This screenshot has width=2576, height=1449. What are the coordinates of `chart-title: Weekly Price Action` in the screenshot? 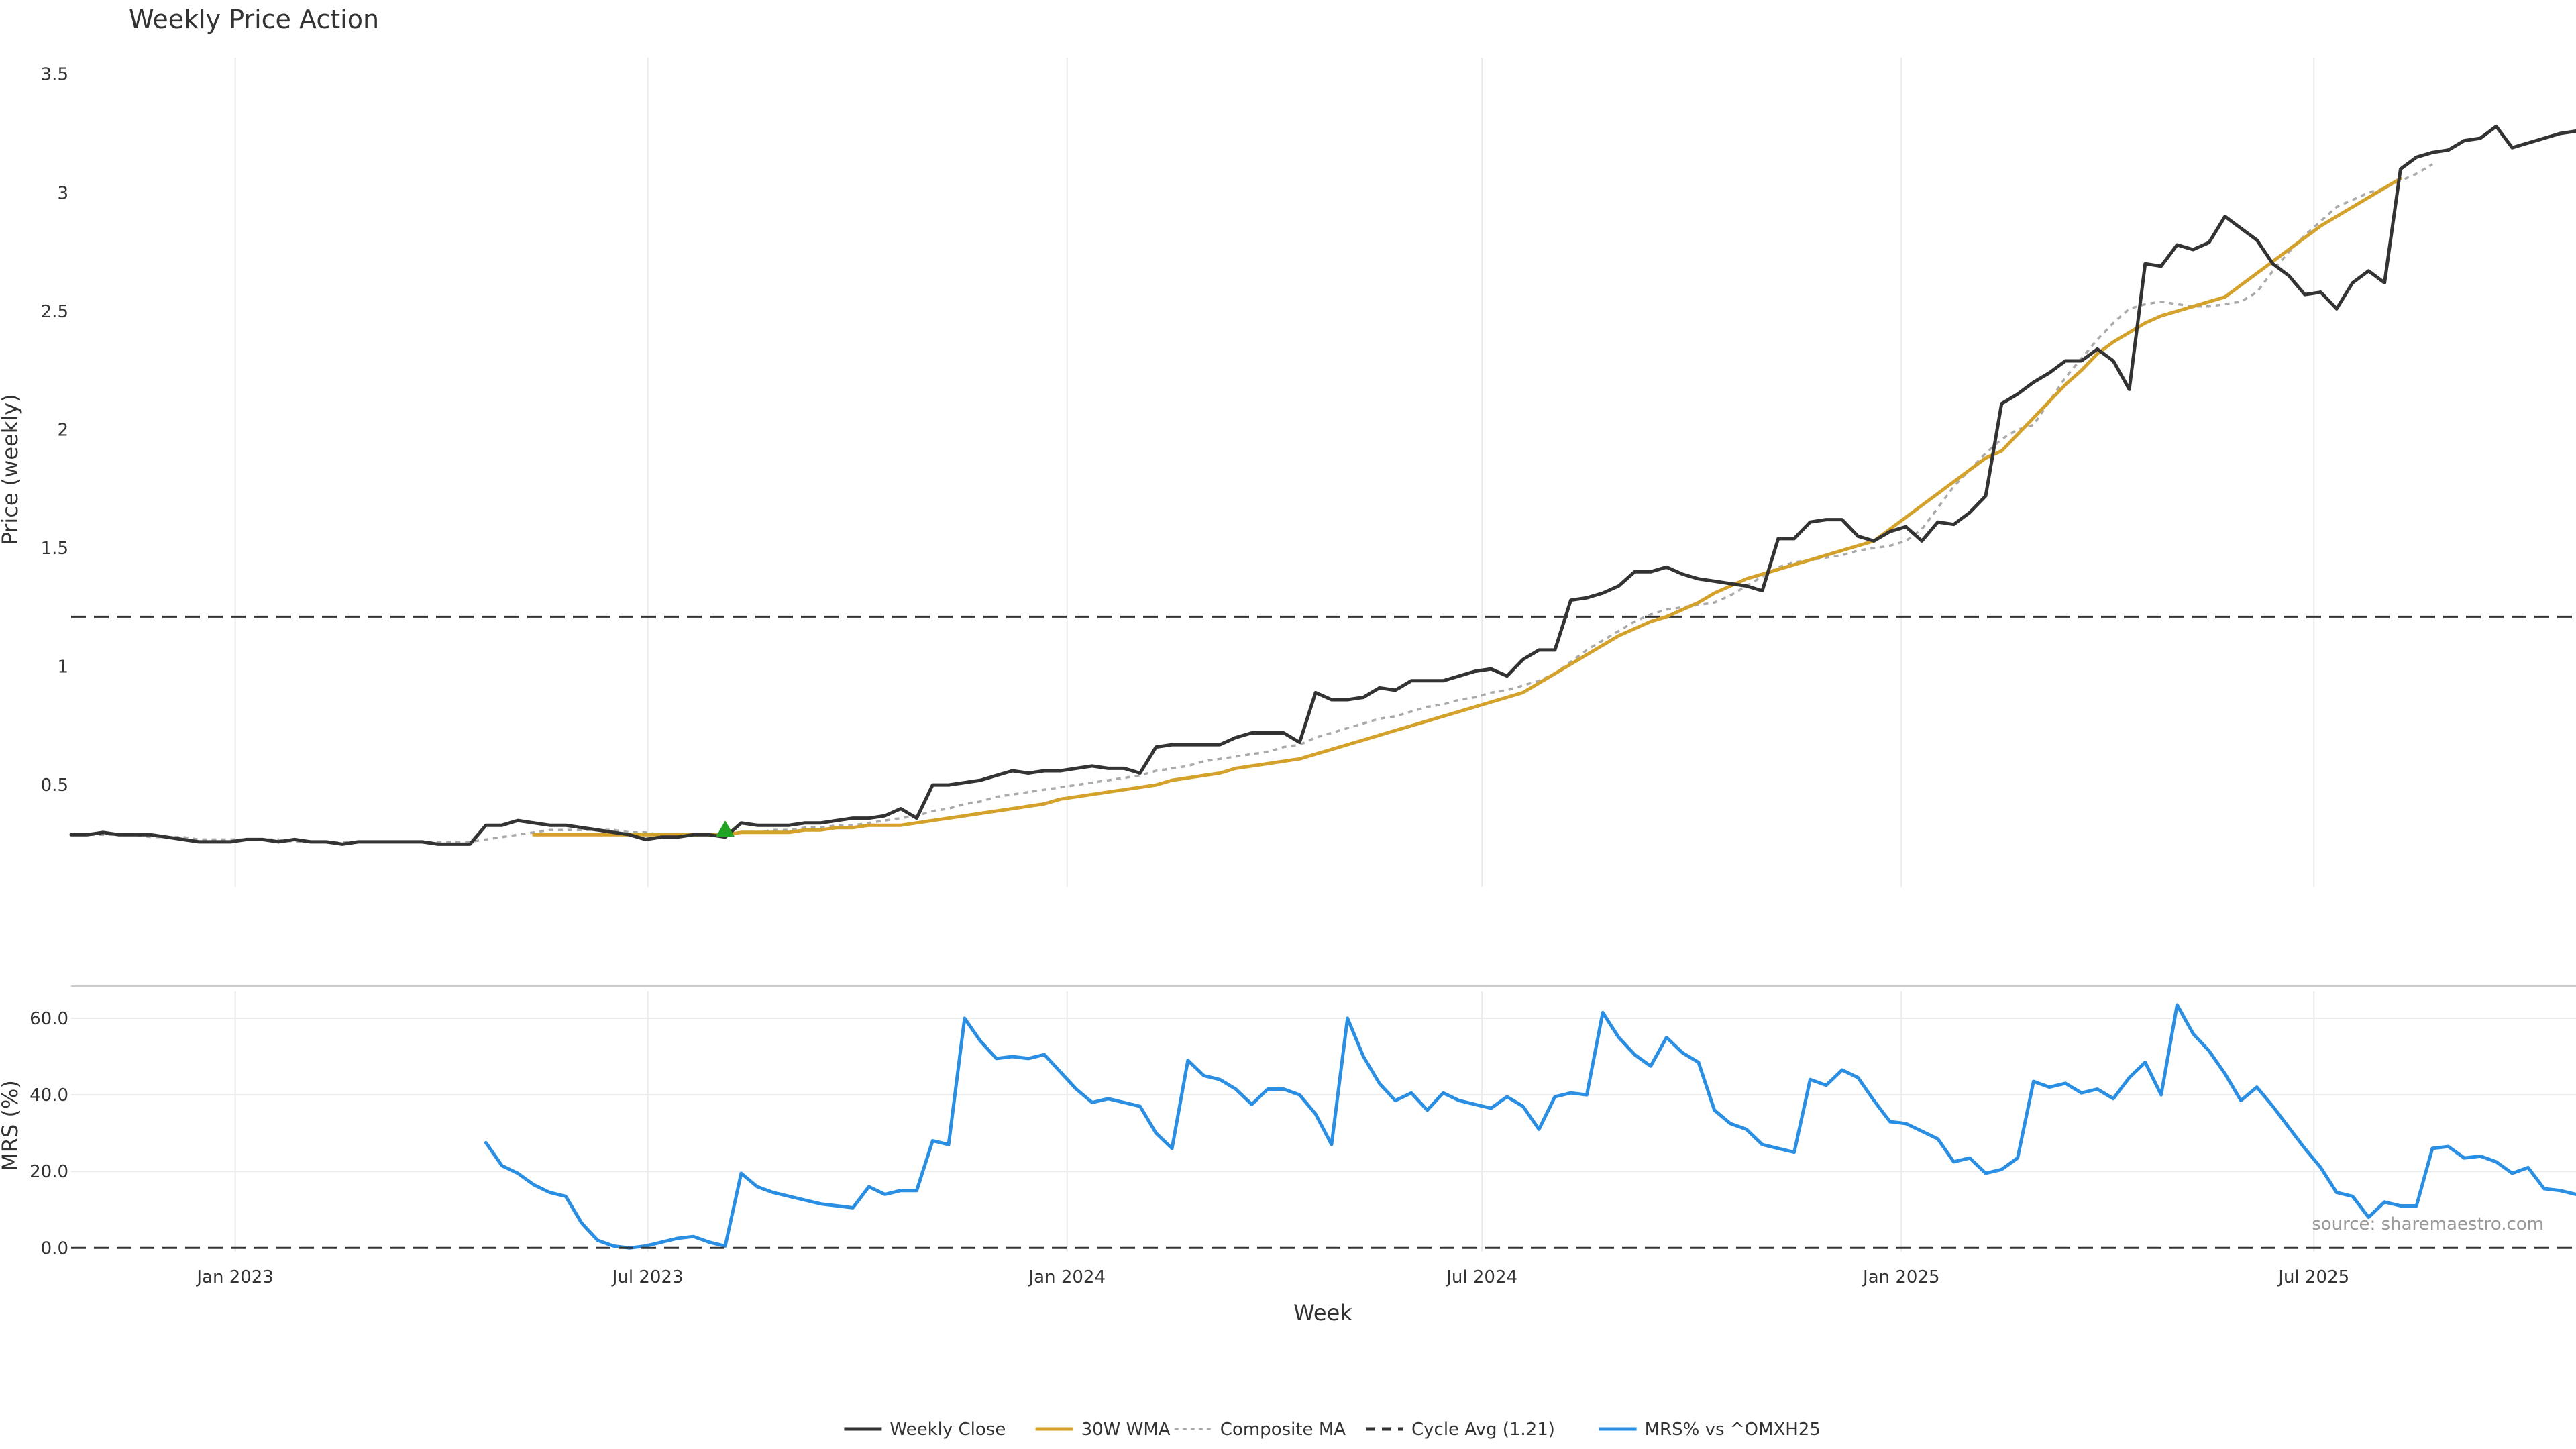 It's located at (254, 19).